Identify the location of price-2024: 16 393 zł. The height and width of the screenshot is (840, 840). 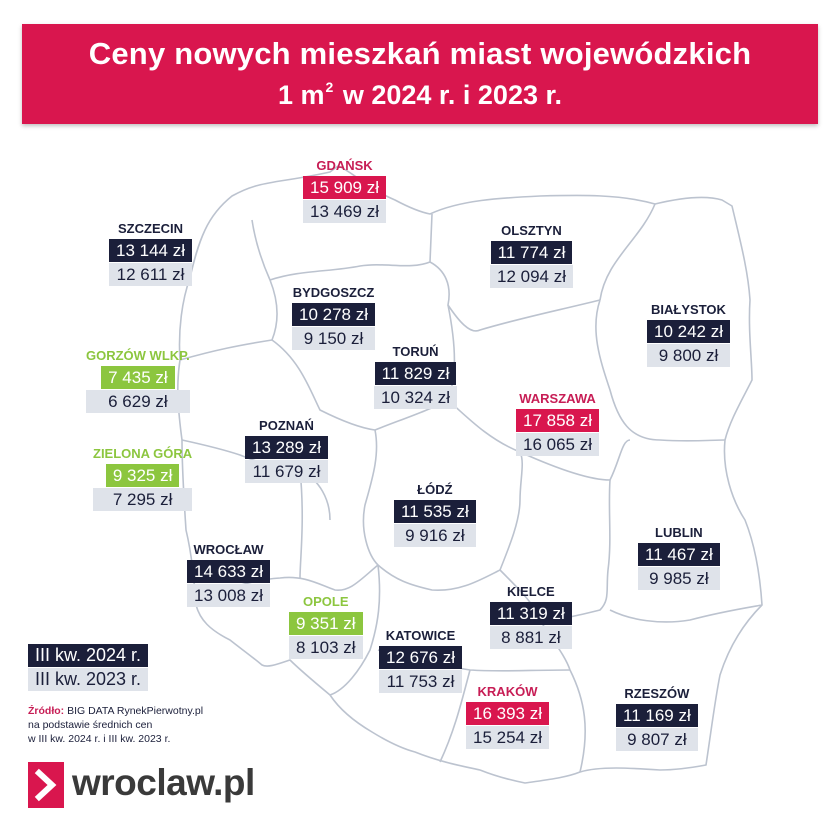
(507, 713).